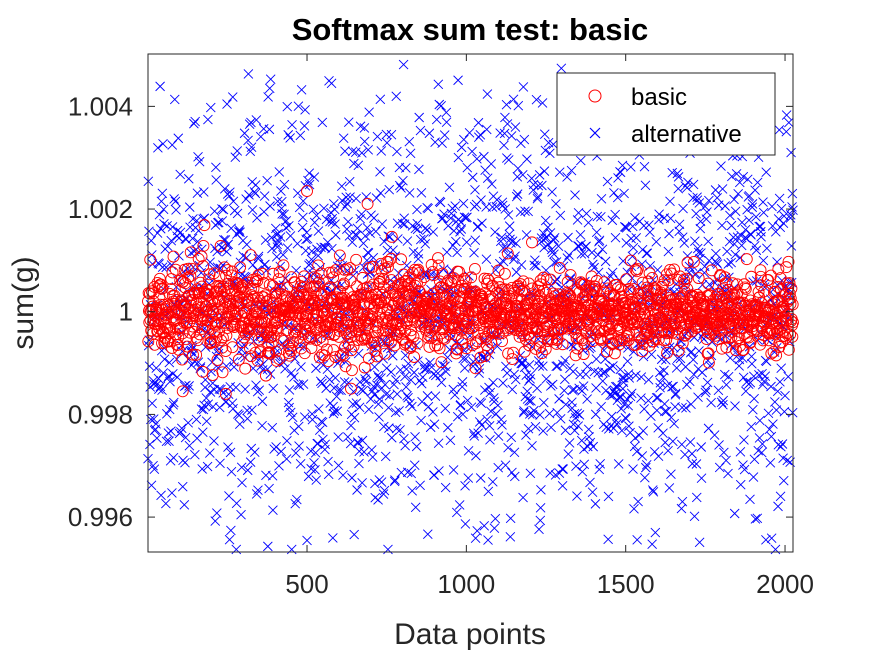  What do you see at coordinates (470, 29) in the screenshot?
I see `chart-title: Softmax sum test: basic` at bounding box center [470, 29].